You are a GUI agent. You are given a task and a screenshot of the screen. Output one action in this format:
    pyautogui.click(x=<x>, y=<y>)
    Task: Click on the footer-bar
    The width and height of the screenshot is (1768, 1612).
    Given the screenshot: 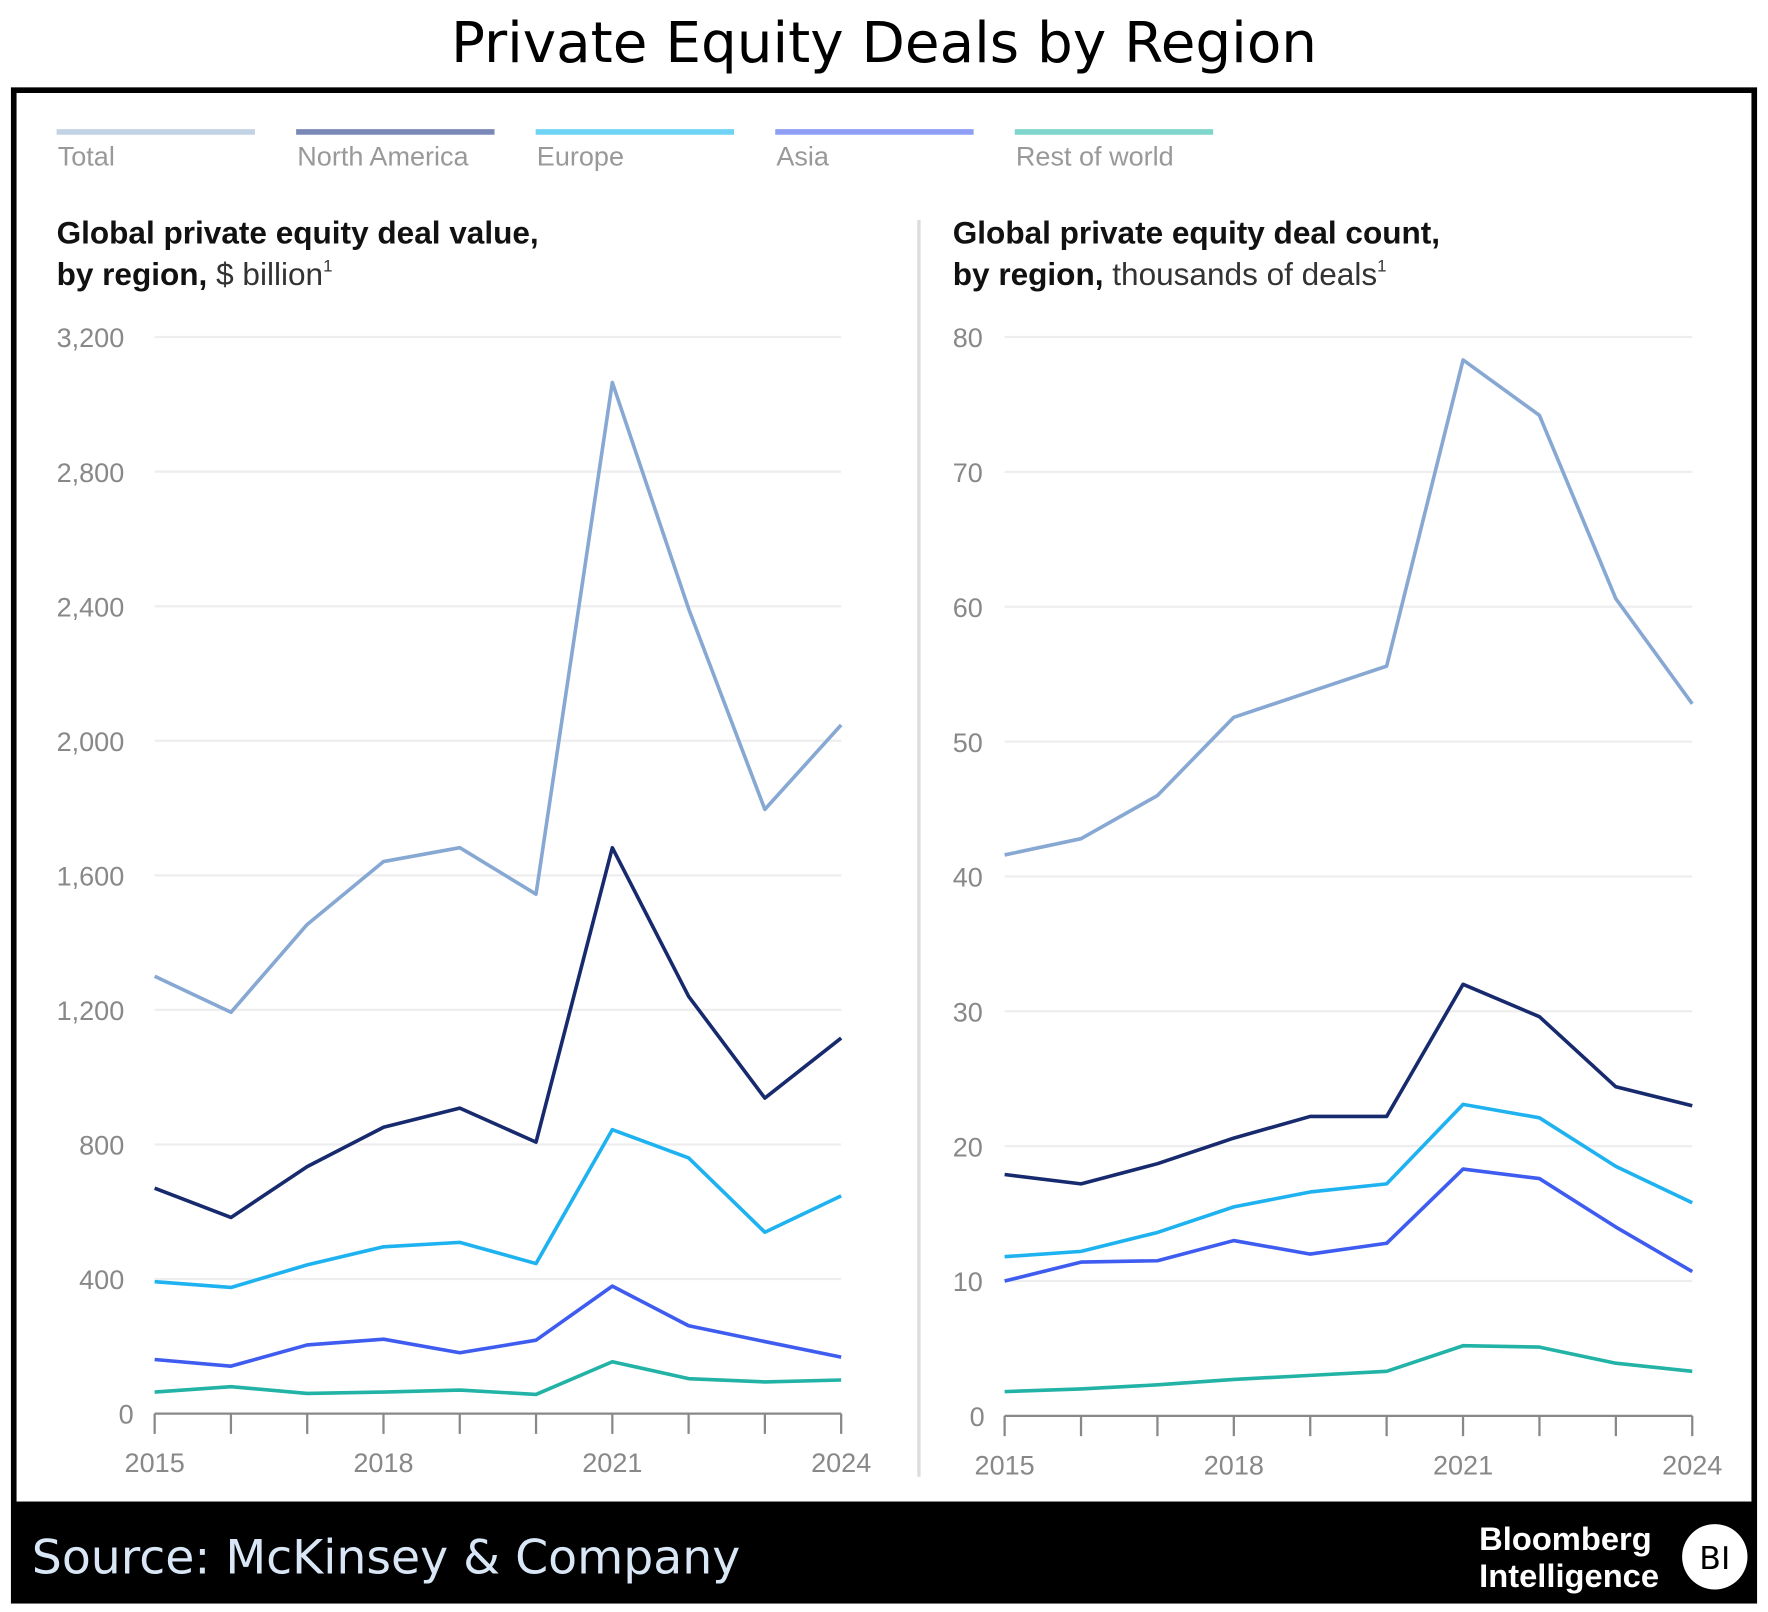 What is the action you would take?
    pyautogui.click(x=884, y=1552)
    